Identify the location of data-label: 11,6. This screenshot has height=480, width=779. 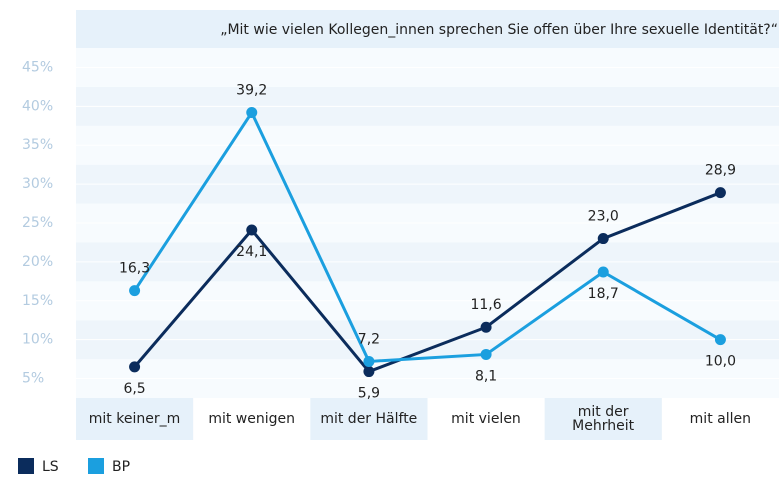
(485, 305).